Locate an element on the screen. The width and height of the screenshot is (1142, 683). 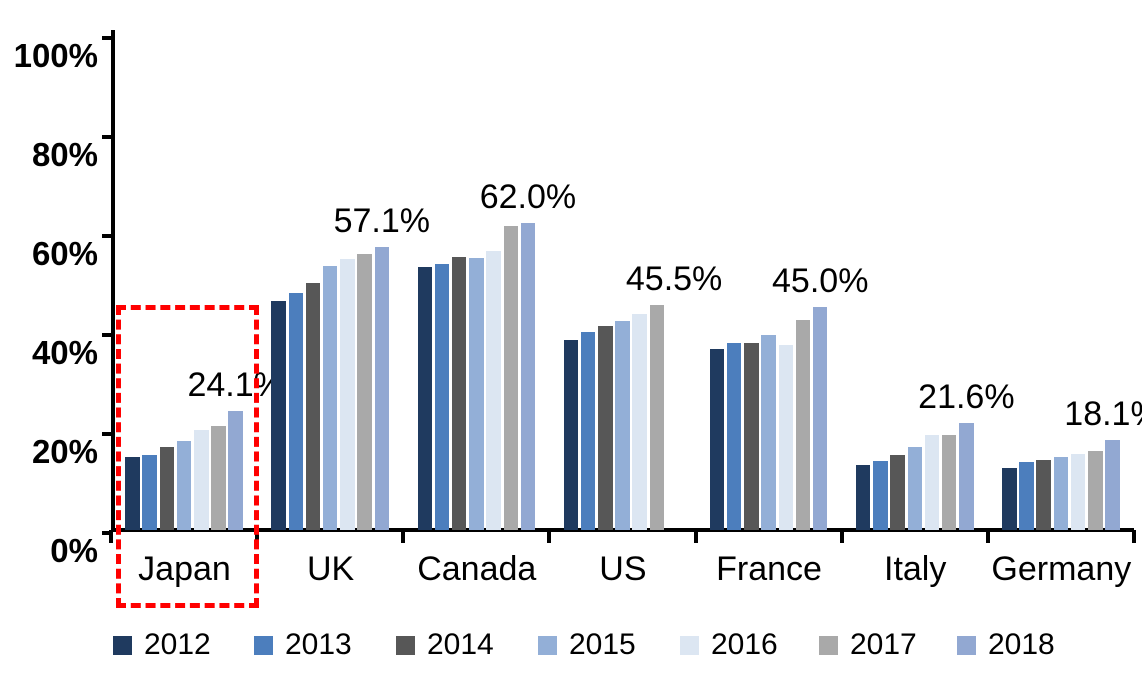
data-label-france: 45.0% is located at coordinates (820, 281).